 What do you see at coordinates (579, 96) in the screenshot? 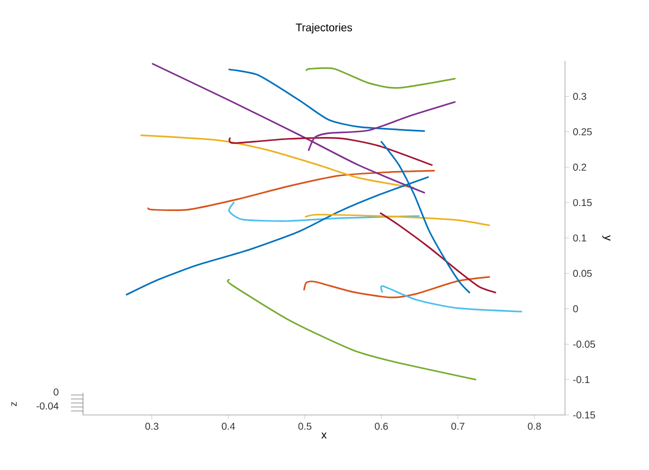
I see `y-tick-label: 0.3` at bounding box center [579, 96].